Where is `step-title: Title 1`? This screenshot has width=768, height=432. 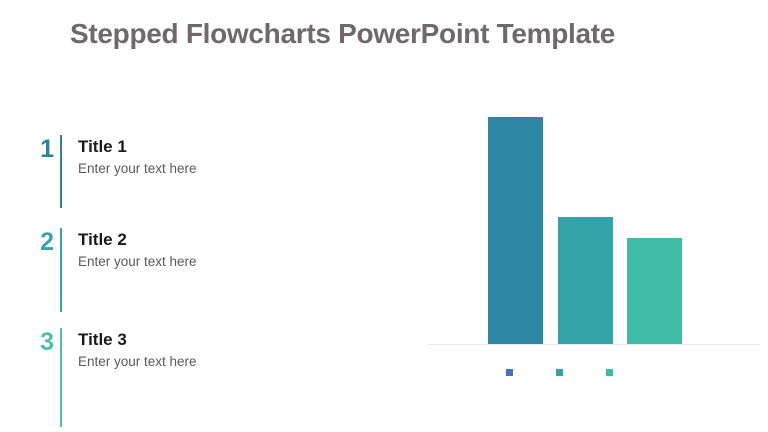
step-title: Title 1 is located at coordinates (102, 146).